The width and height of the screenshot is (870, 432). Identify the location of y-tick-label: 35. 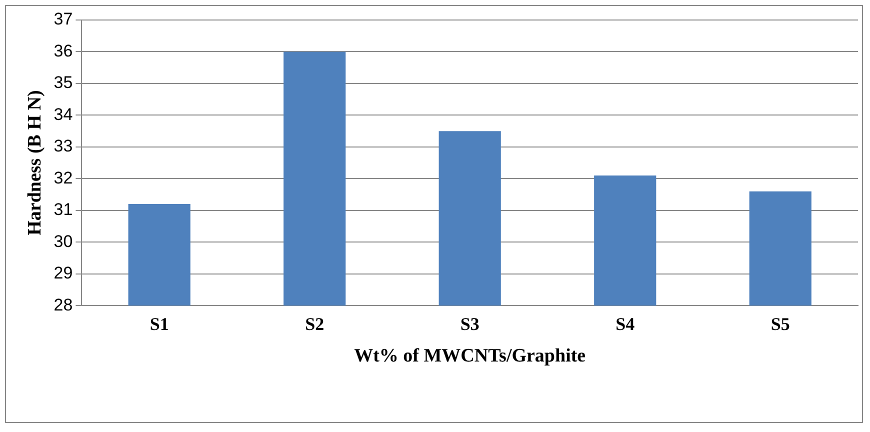
(63, 82).